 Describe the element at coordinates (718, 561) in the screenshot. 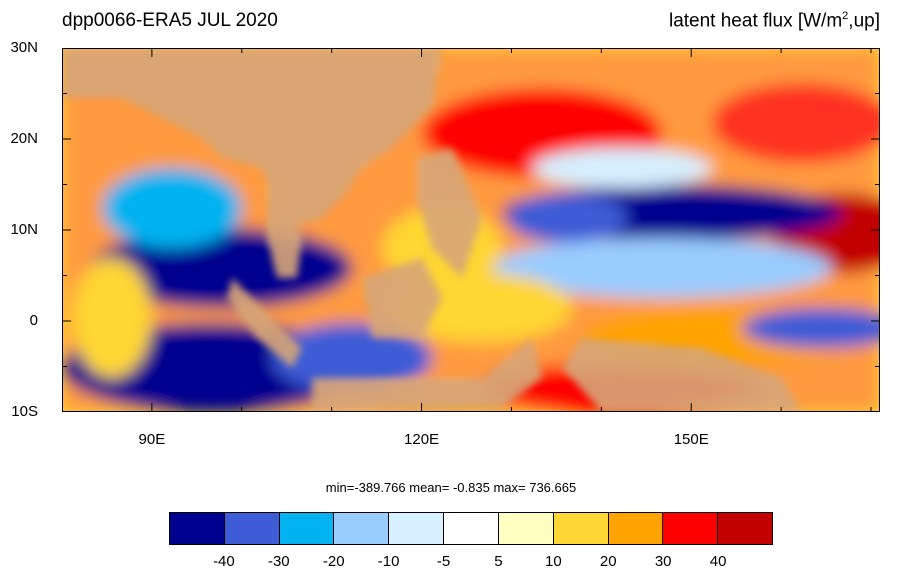

I see `colorbar-label-9: 40` at that location.